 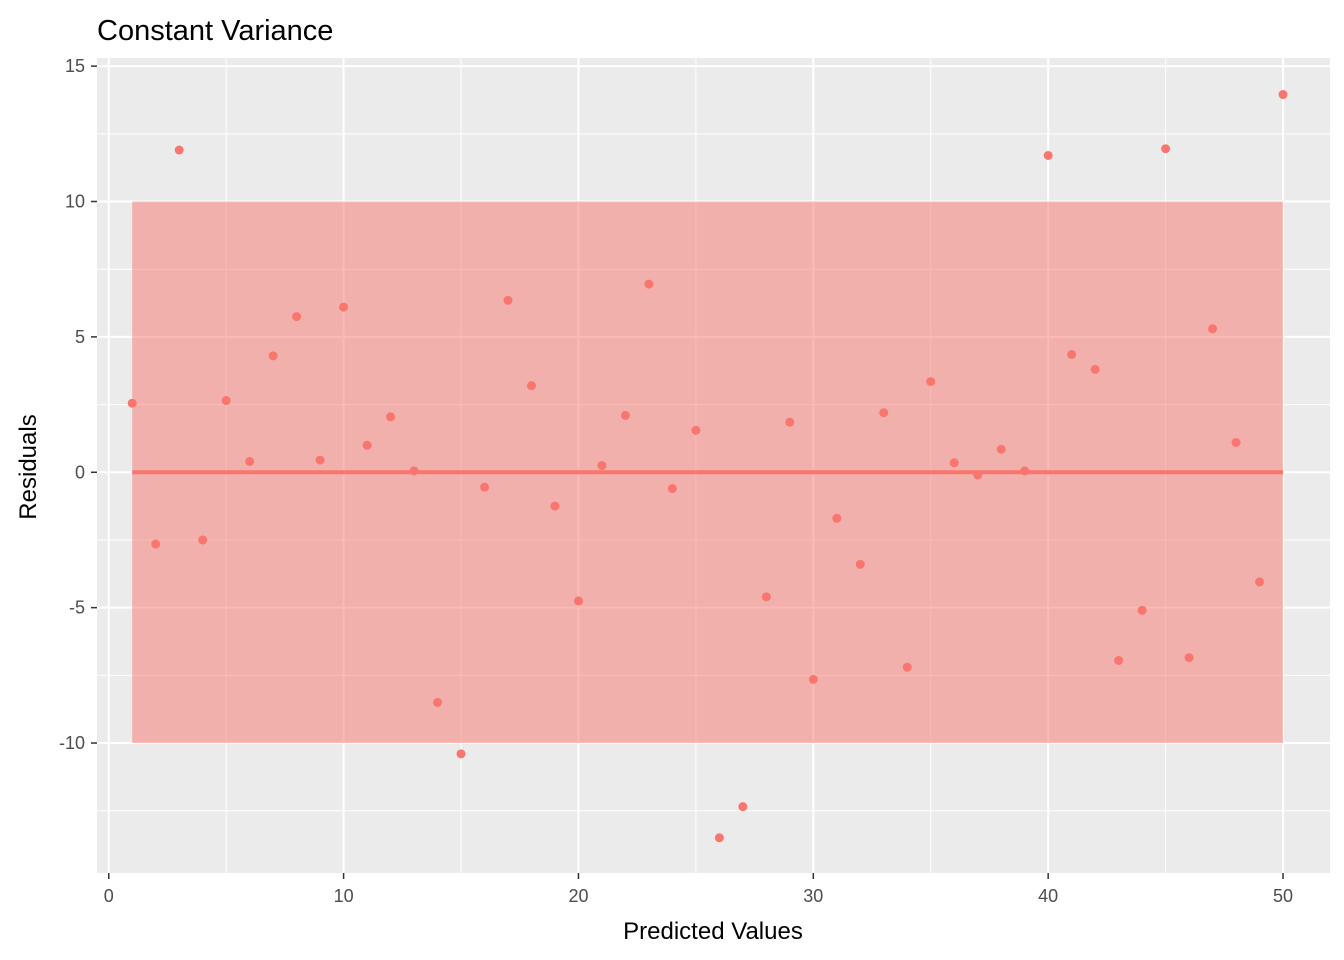 I want to click on x-tick-label: 10, so click(x=344, y=896).